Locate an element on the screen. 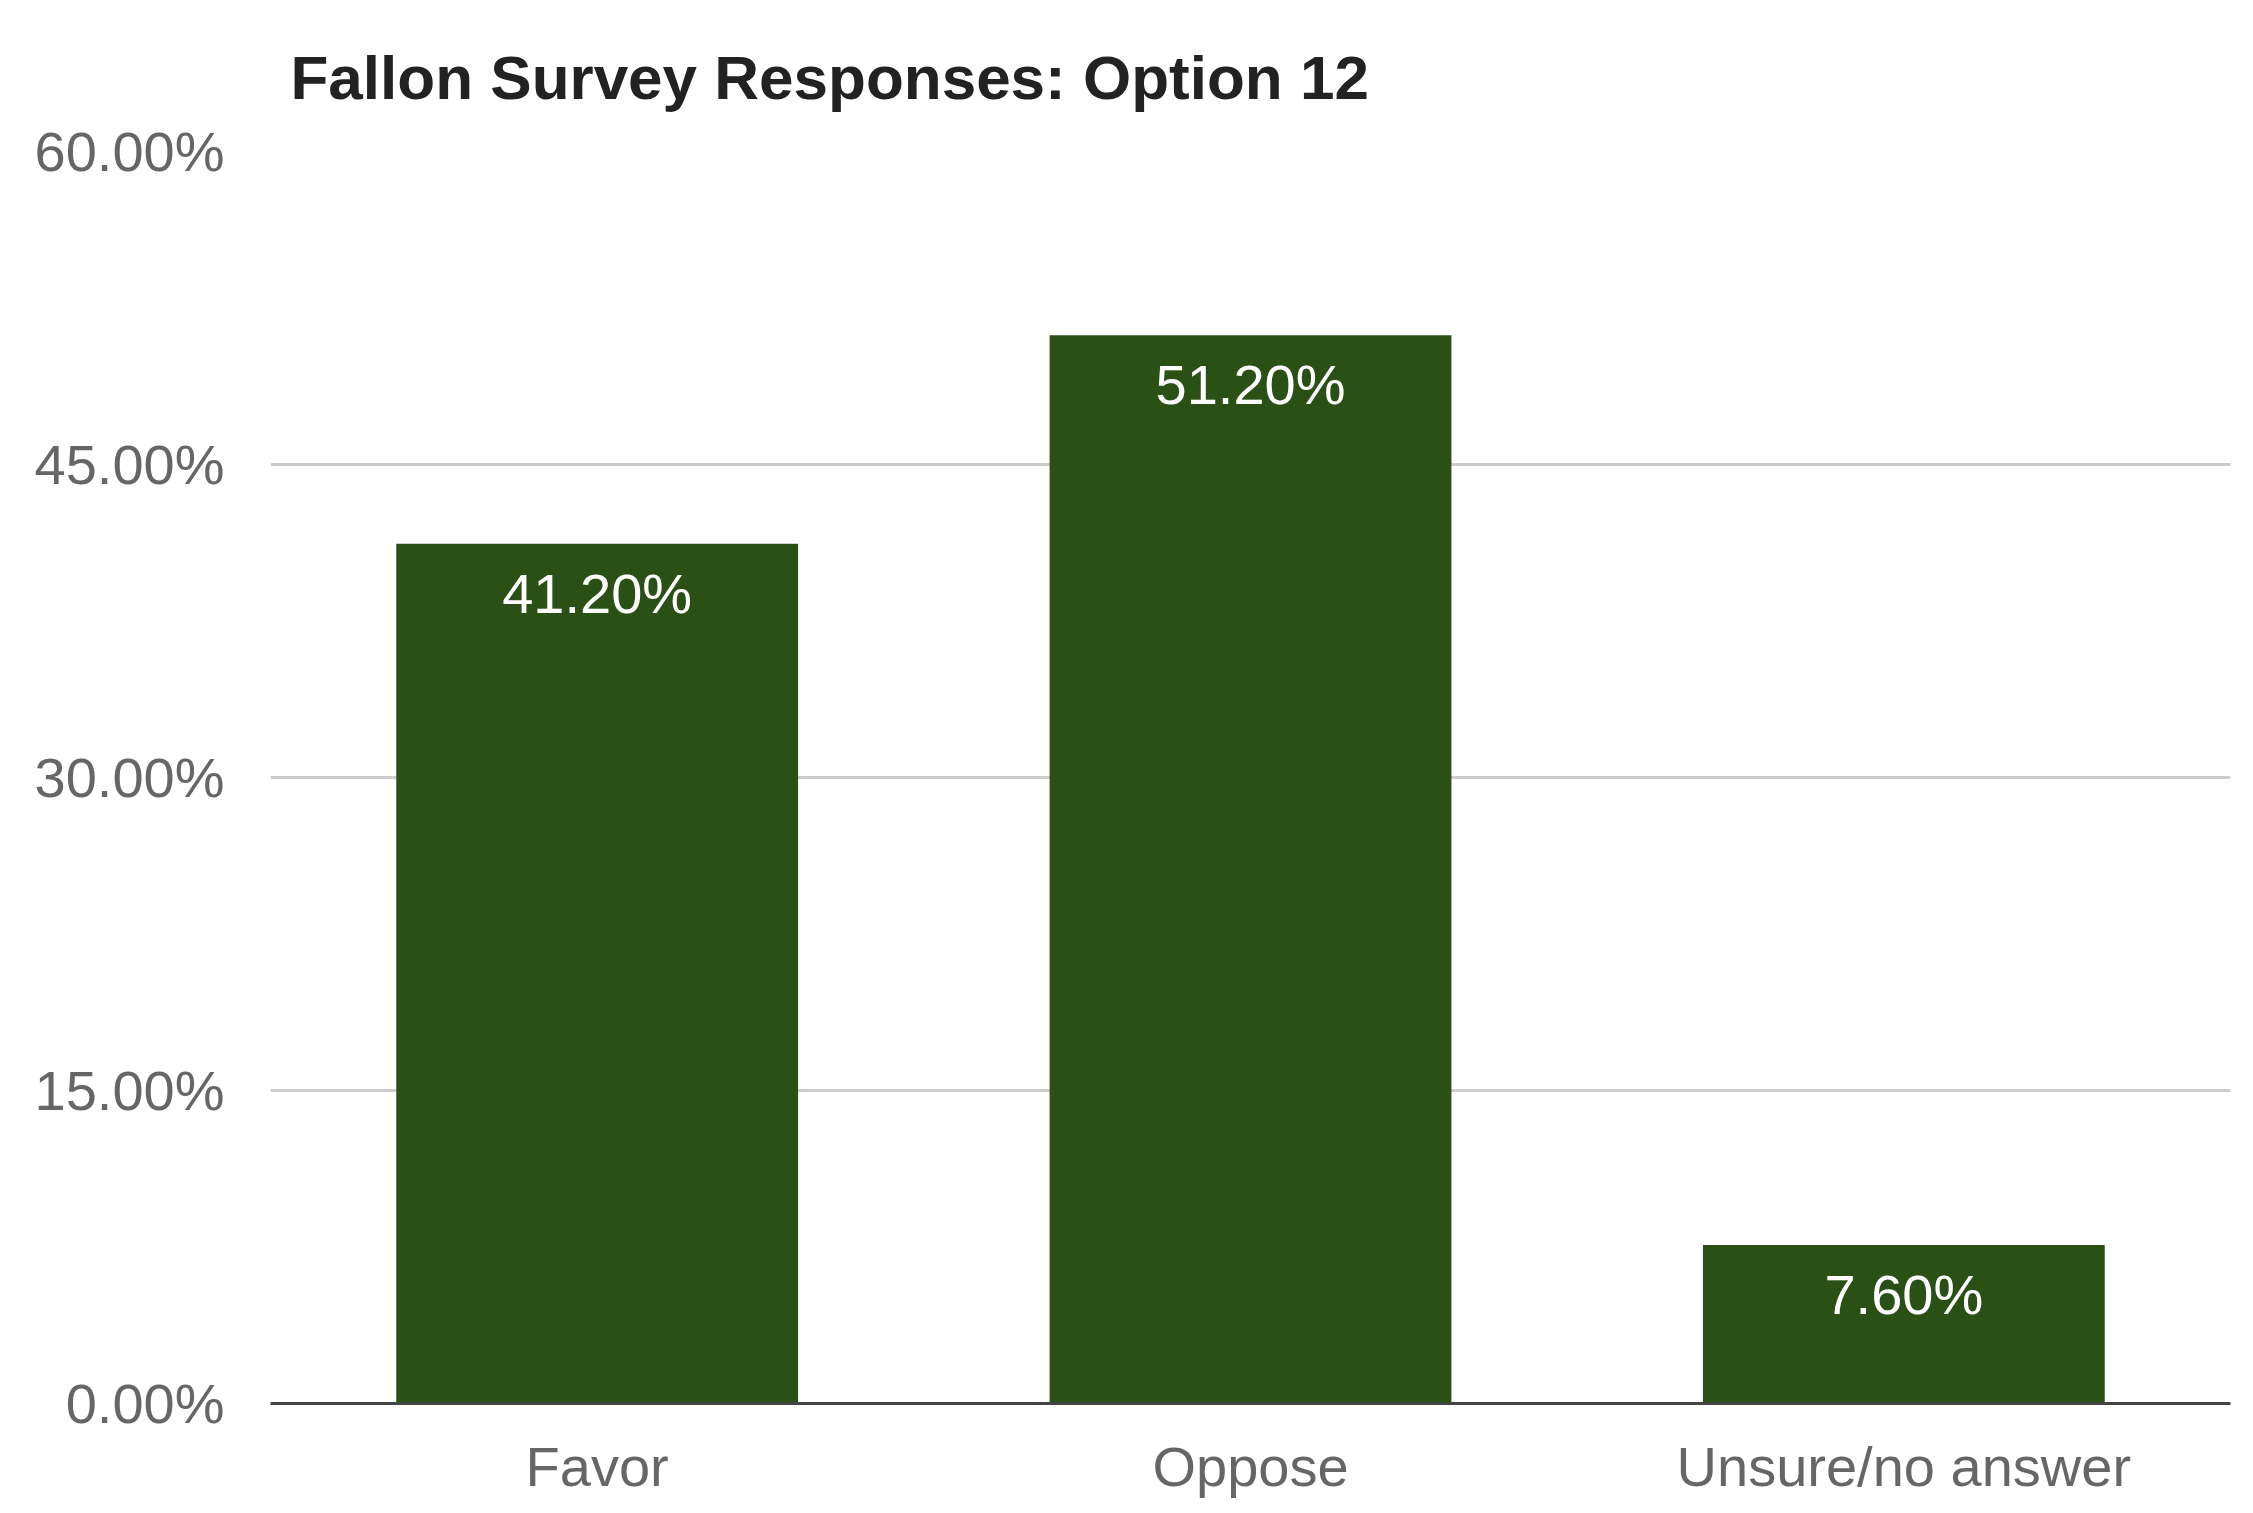 This screenshot has height=1513, width=2253. y-tick-label: 30.00% is located at coordinates (129, 777).